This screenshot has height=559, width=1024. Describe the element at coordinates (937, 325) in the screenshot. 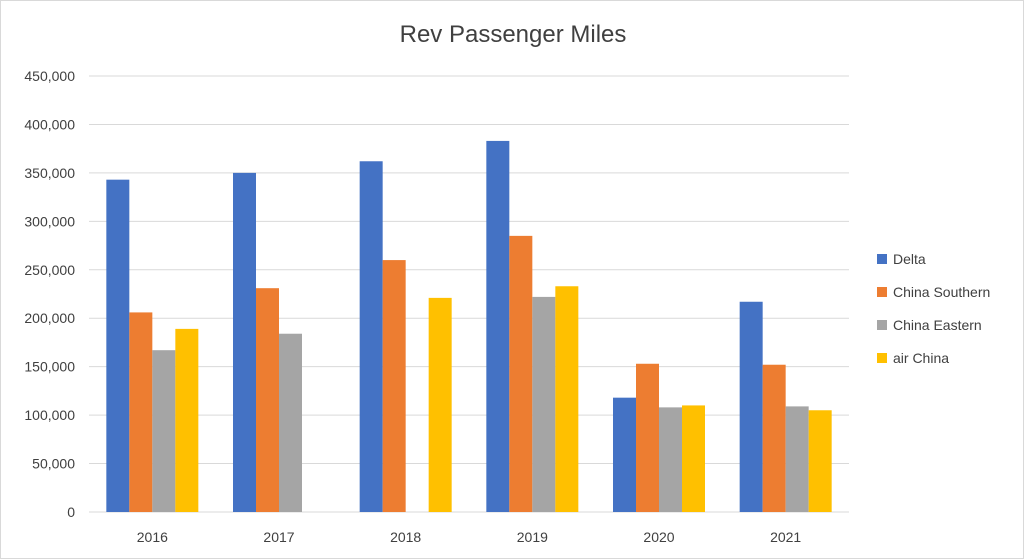

I see `legend-label: China Eastern` at that location.